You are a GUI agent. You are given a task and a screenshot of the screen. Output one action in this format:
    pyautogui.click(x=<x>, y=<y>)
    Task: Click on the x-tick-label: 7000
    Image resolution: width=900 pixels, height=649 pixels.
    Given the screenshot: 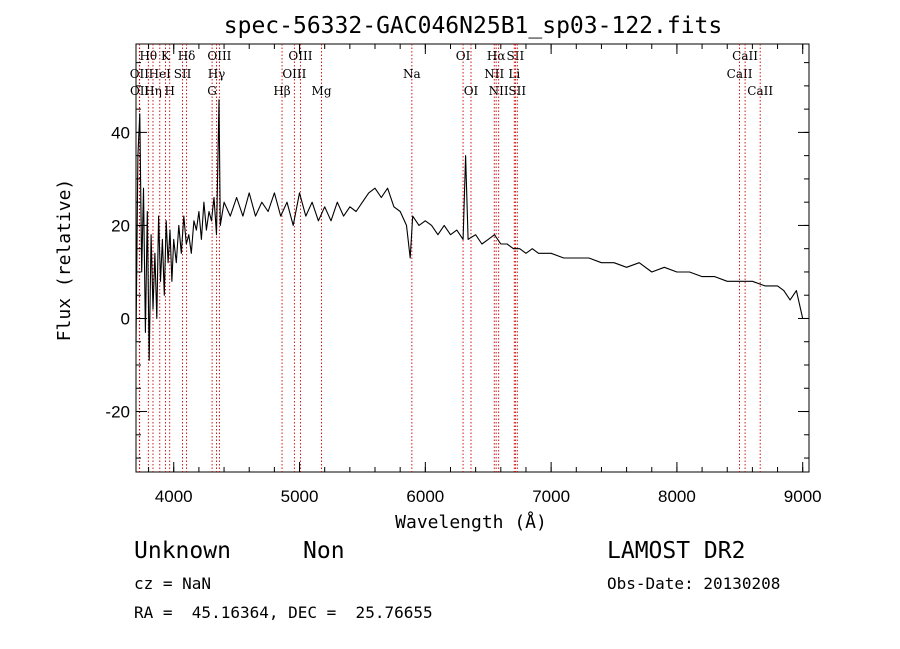 What is the action you would take?
    pyautogui.click(x=551, y=496)
    